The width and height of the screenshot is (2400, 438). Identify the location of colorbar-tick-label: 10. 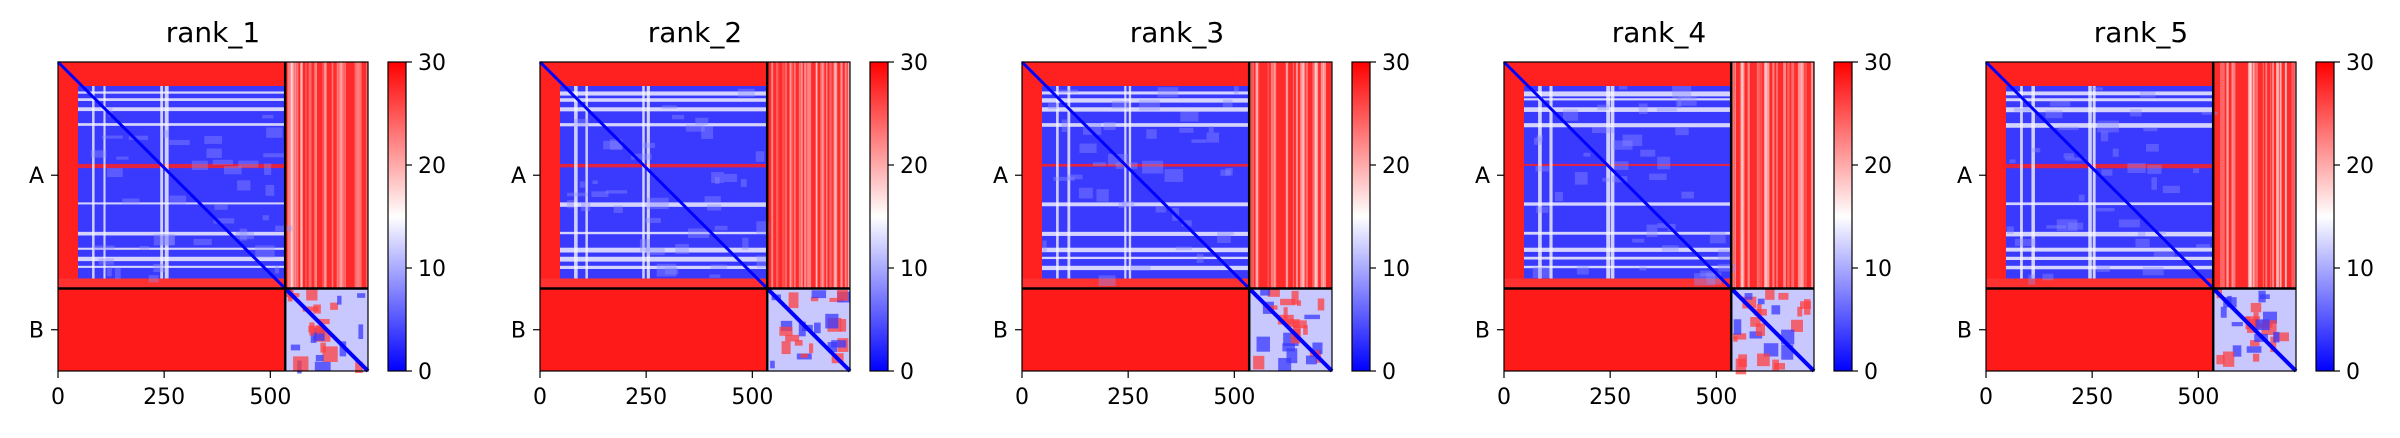
(914, 269).